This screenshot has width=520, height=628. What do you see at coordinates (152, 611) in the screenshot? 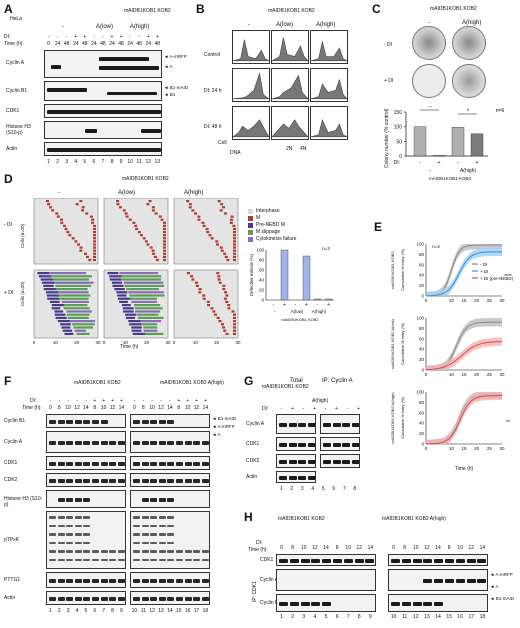
I see `lane-number: 12` at bounding box center [152, 611].